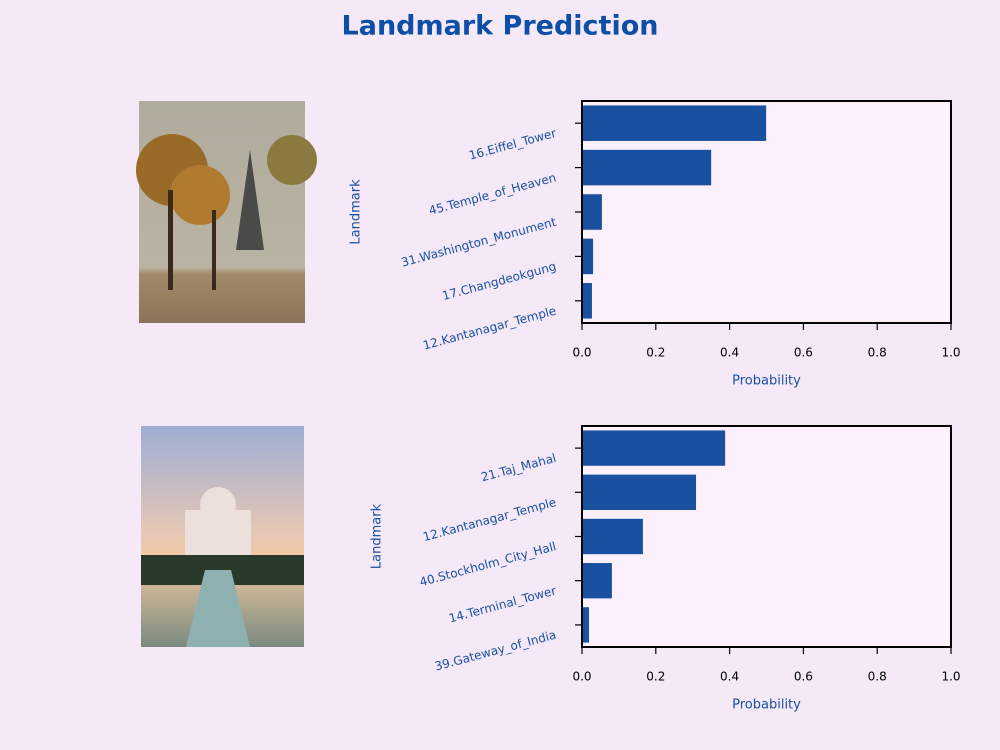 The image size is (1000, 750). What do you see at coordinates (226, 212) in the screenshot?
I see `photo-eiffel` at bounding box center [226, 212].